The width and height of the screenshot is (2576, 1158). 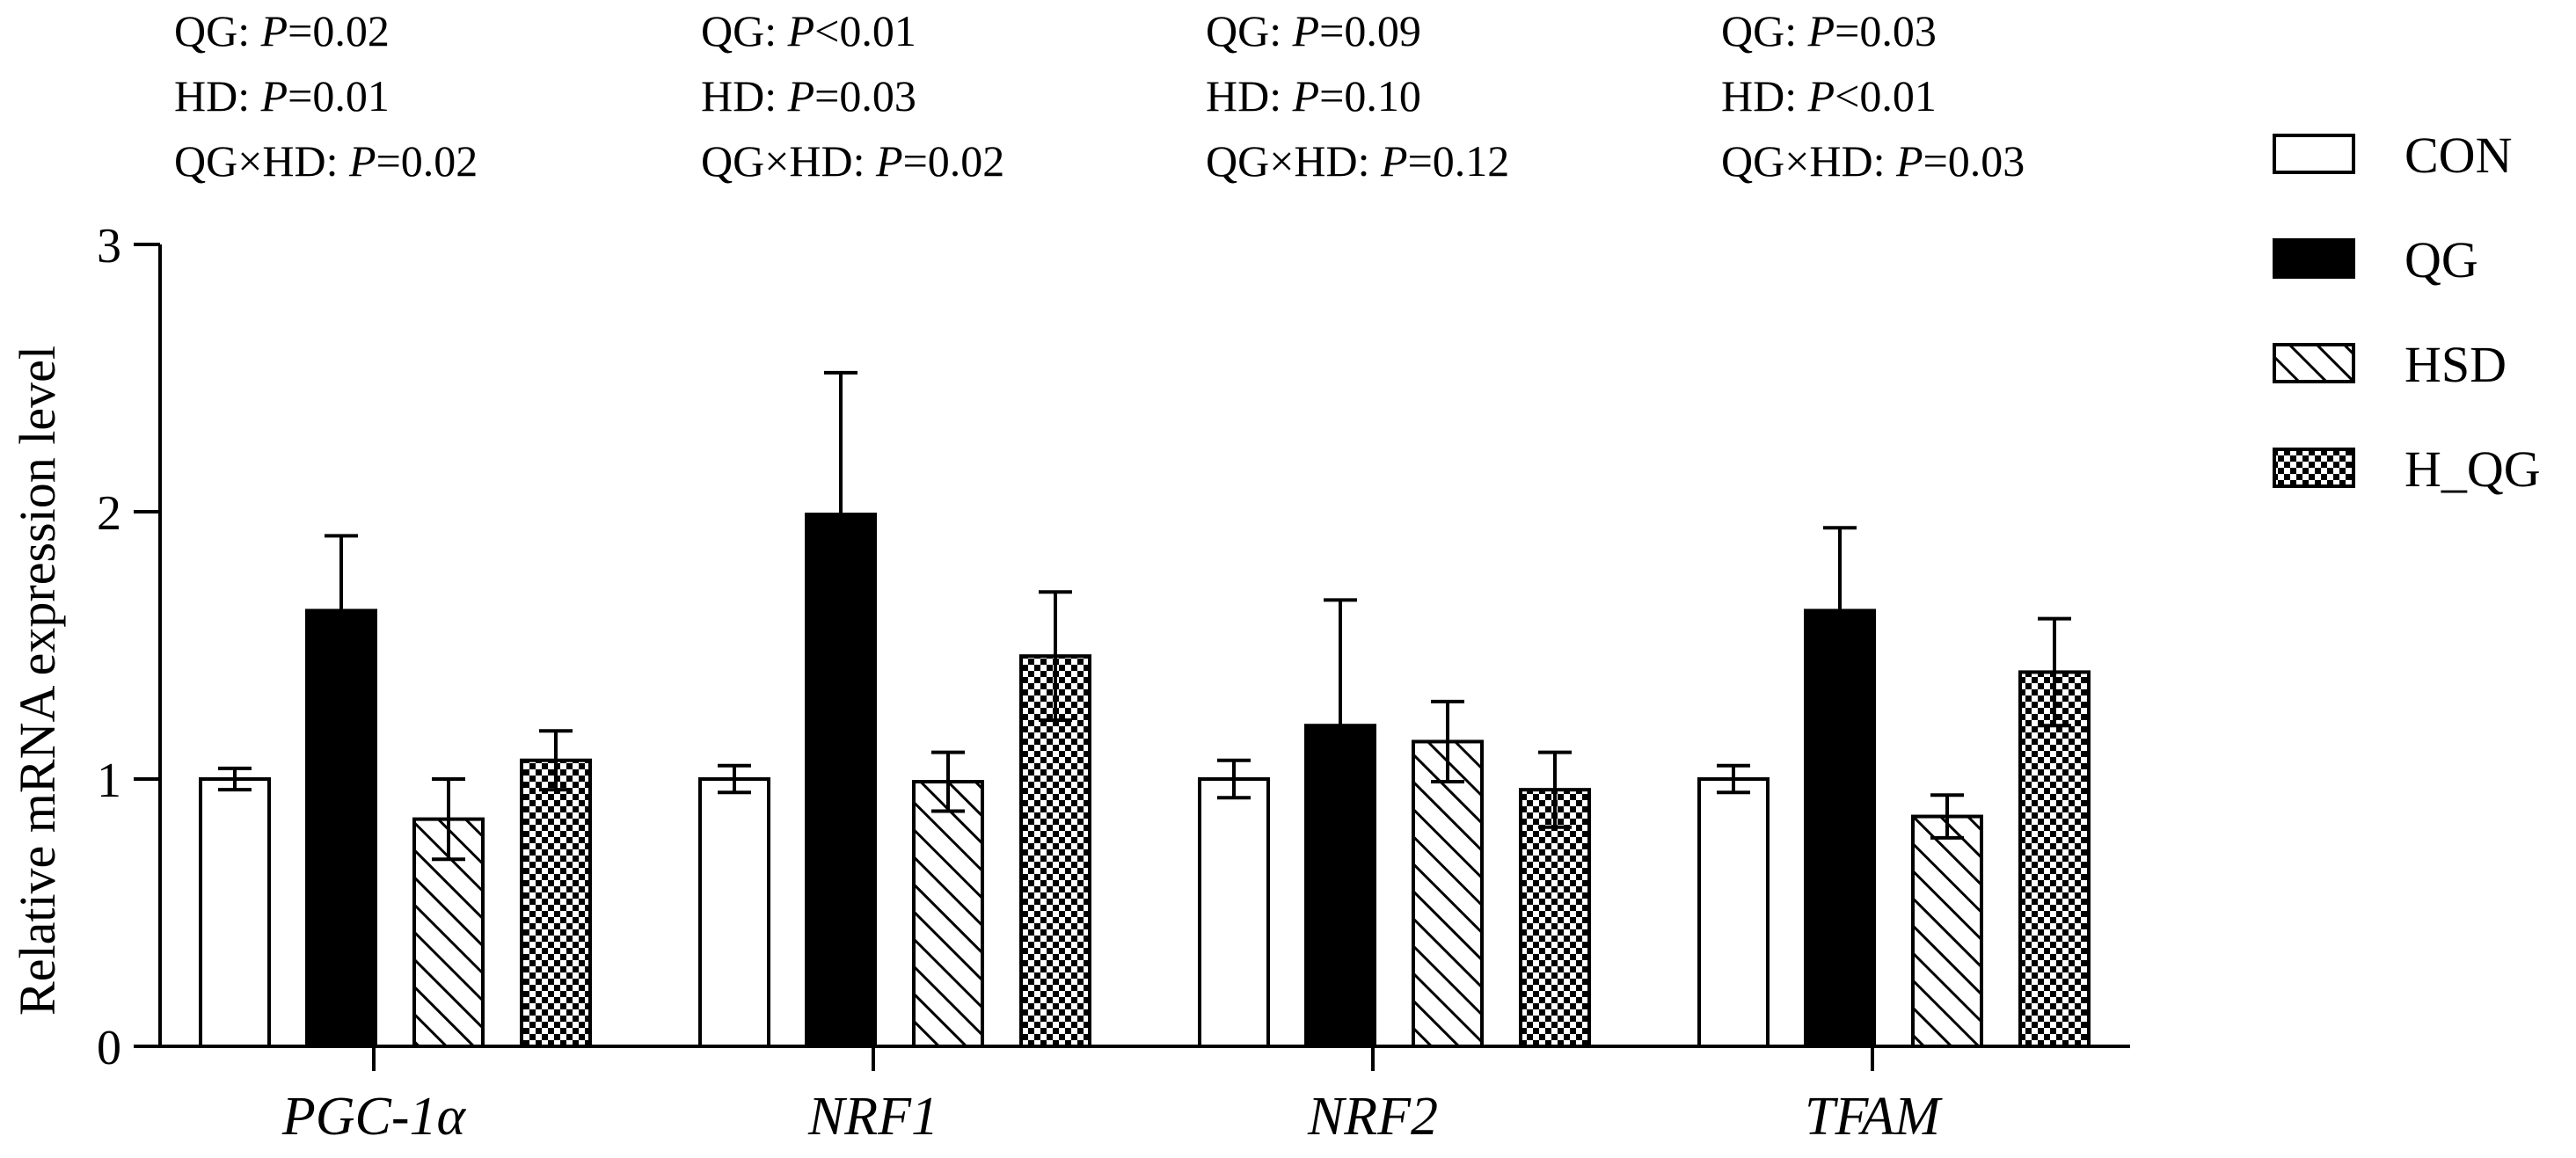 What do you see at coordinates (1372, 1117) in the screenshot?
I see `category-label: NRF2` at bounding box center [1372, 1117].